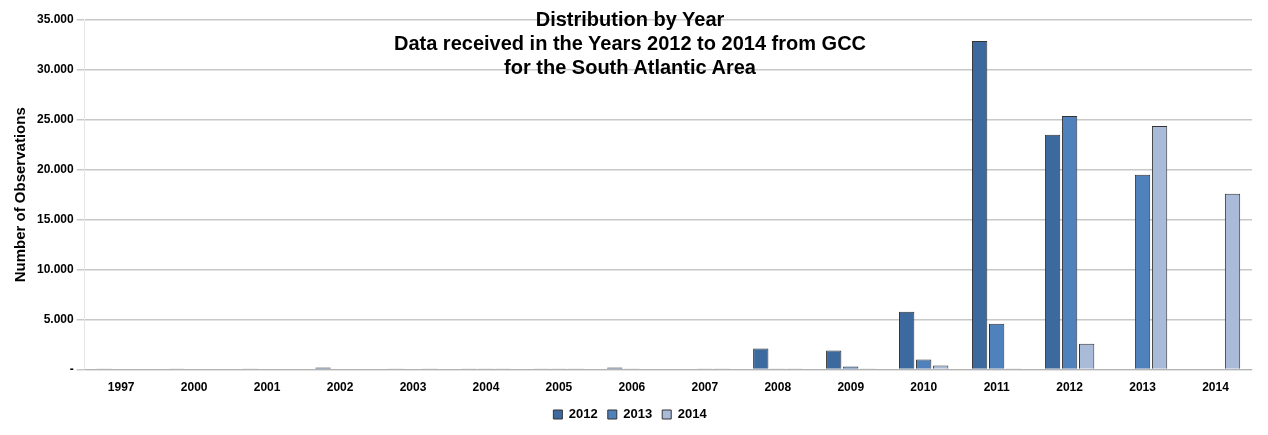  I want to click on x-tick-label: 2009, so click(851, 387).